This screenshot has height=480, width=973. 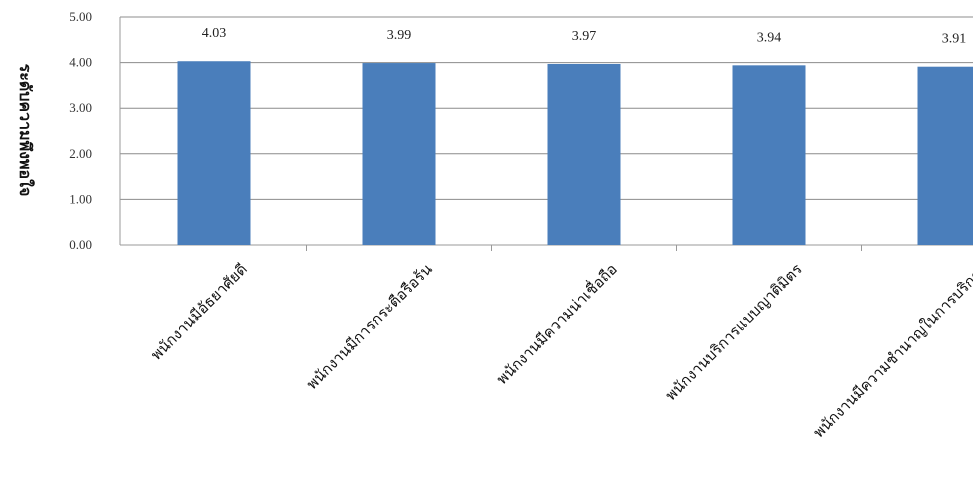 I want to click on category-label: พนักงานมีความชำนาญในการบริการ, so click(x=891, y=350).